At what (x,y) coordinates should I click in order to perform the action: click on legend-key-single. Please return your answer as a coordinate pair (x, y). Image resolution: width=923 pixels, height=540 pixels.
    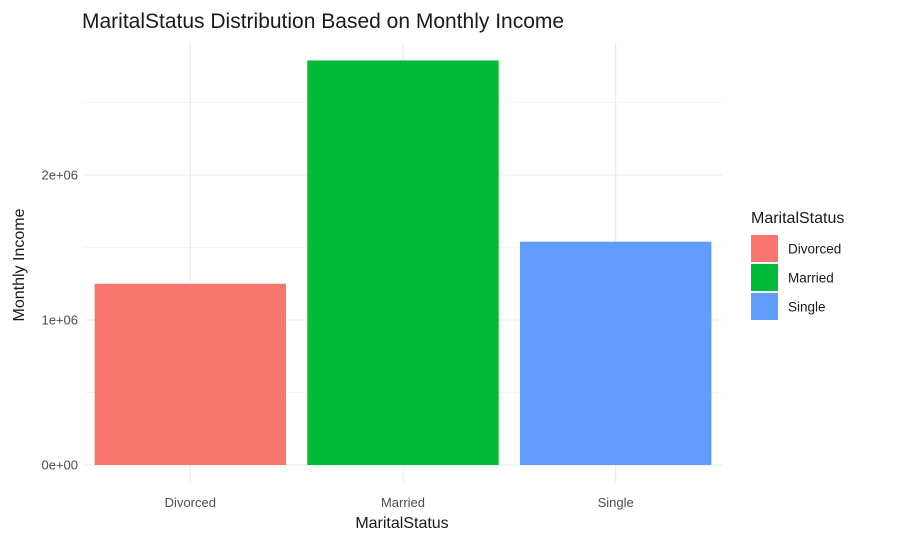
    Looking at the image, I should click on (764, 306).